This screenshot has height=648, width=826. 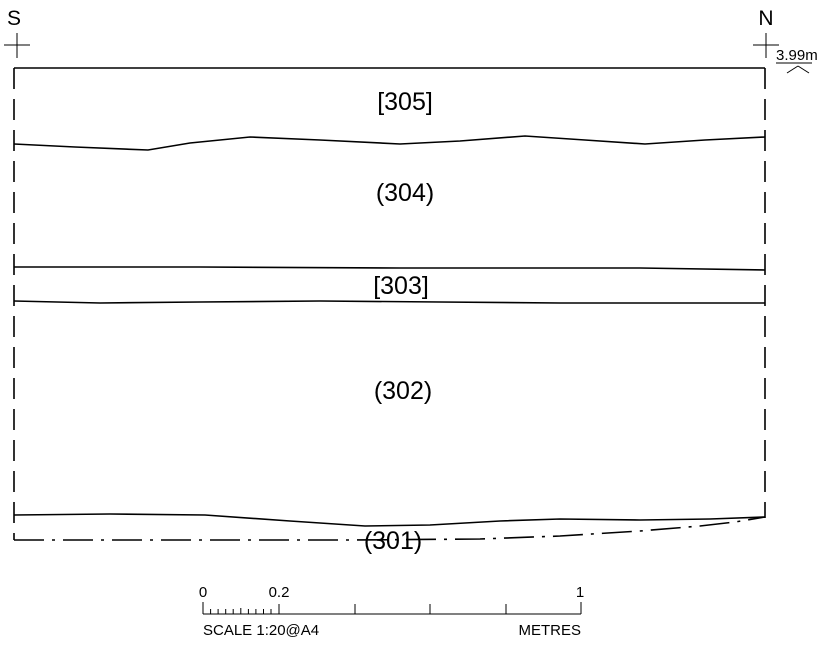 I want to click on scale-tick-0-2: 0.2, so click(x=279, y=592).